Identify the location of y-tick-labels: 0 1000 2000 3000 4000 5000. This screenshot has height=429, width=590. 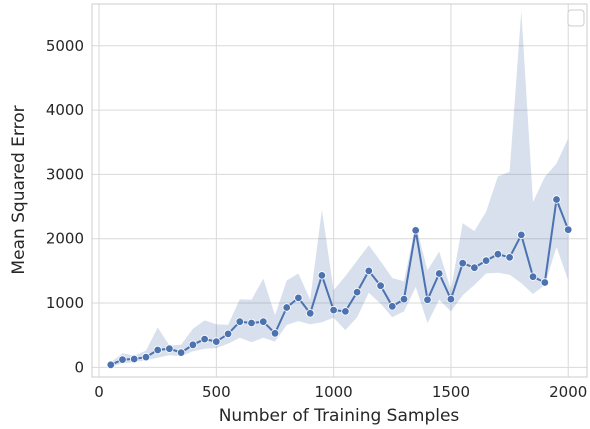
(65, 207).